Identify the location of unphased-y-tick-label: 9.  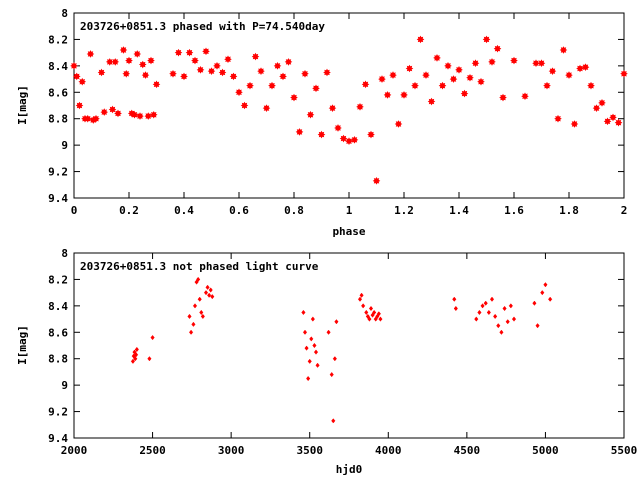
(64, 385).